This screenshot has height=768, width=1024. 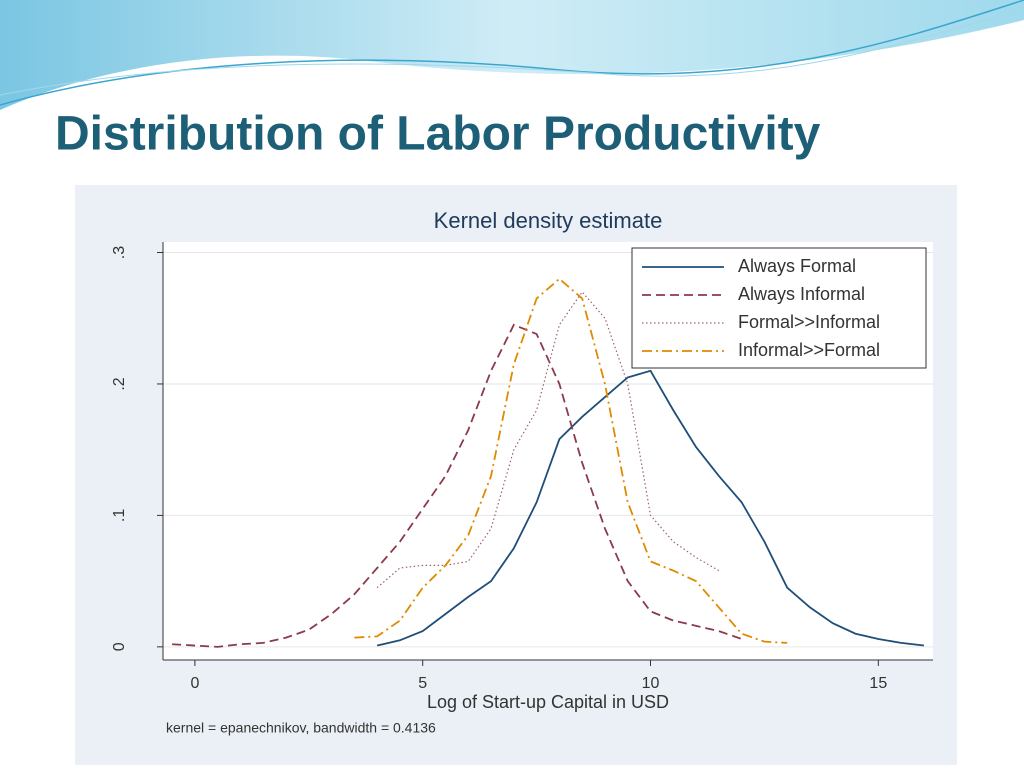 I want to click on legend-label: Informal>>Formal, so click(x=809, y=350).